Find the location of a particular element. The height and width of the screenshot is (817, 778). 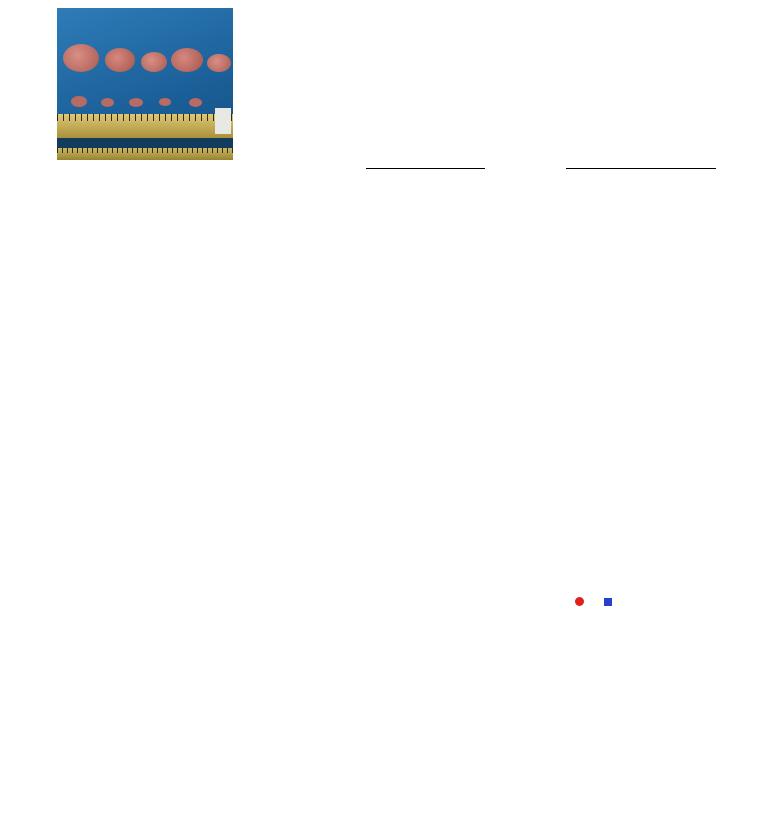

legend-item-oe9092 is located at coordinates (610, 601).